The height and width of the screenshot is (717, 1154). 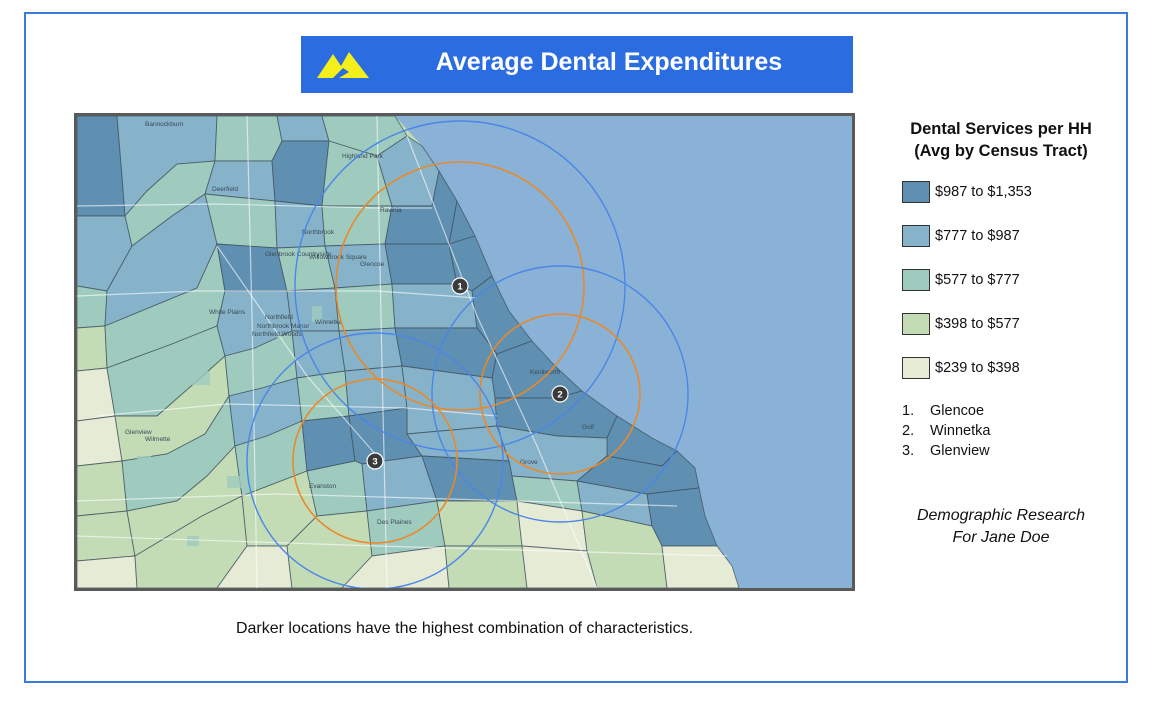 I want to click on place-label: Northbrook, so click(x=318, y=232).